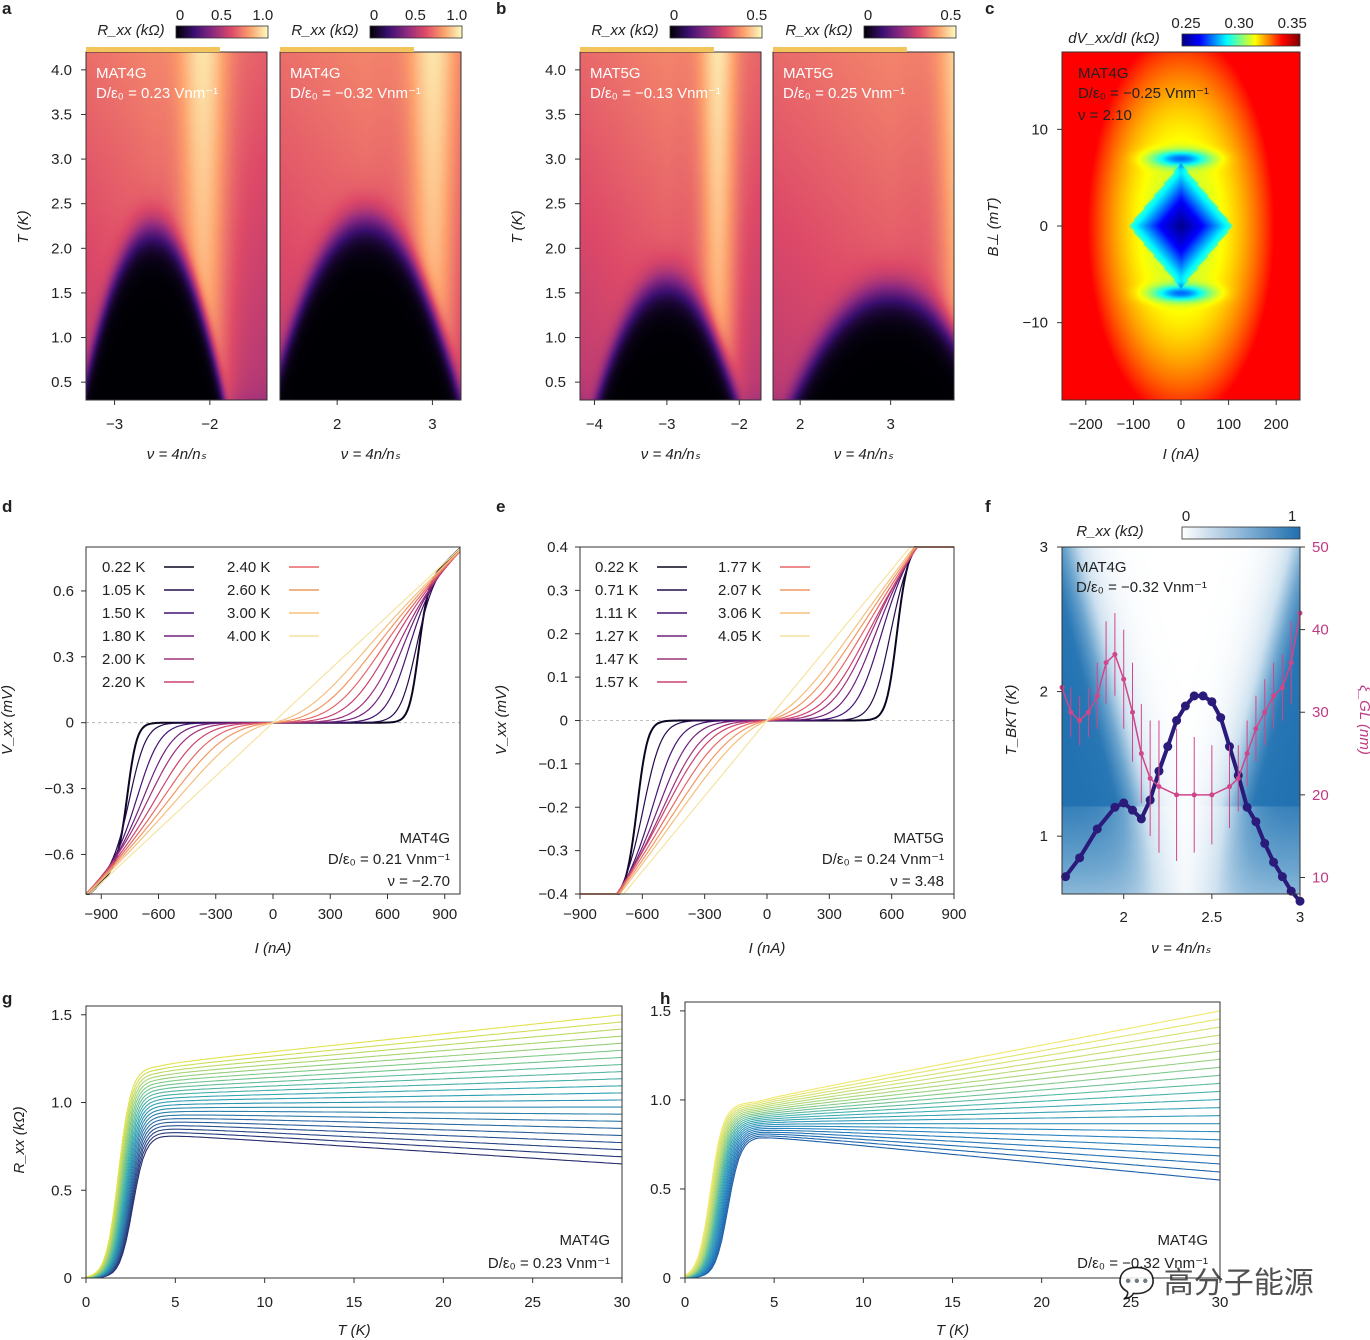 The image size is (1370, 1340). Describe the element at coordinates (456, 15) in the screenshot. I see `colorbar-a-2-tick-label: 1.0` at that location.